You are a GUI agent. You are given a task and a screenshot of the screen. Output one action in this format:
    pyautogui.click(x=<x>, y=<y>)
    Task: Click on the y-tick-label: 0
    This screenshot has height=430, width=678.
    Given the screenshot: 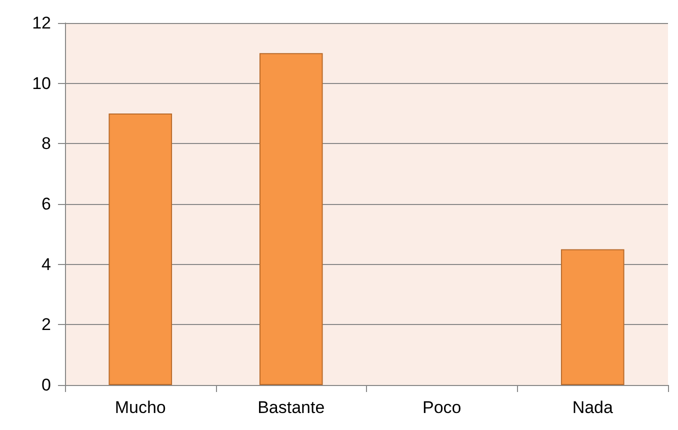 What is the action you would take?
    pyautogui.click(x=46, y=385)
    